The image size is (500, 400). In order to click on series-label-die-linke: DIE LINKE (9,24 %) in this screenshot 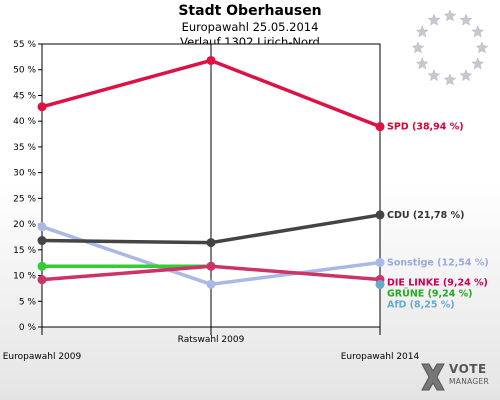, I will do `click(437, 283)`.